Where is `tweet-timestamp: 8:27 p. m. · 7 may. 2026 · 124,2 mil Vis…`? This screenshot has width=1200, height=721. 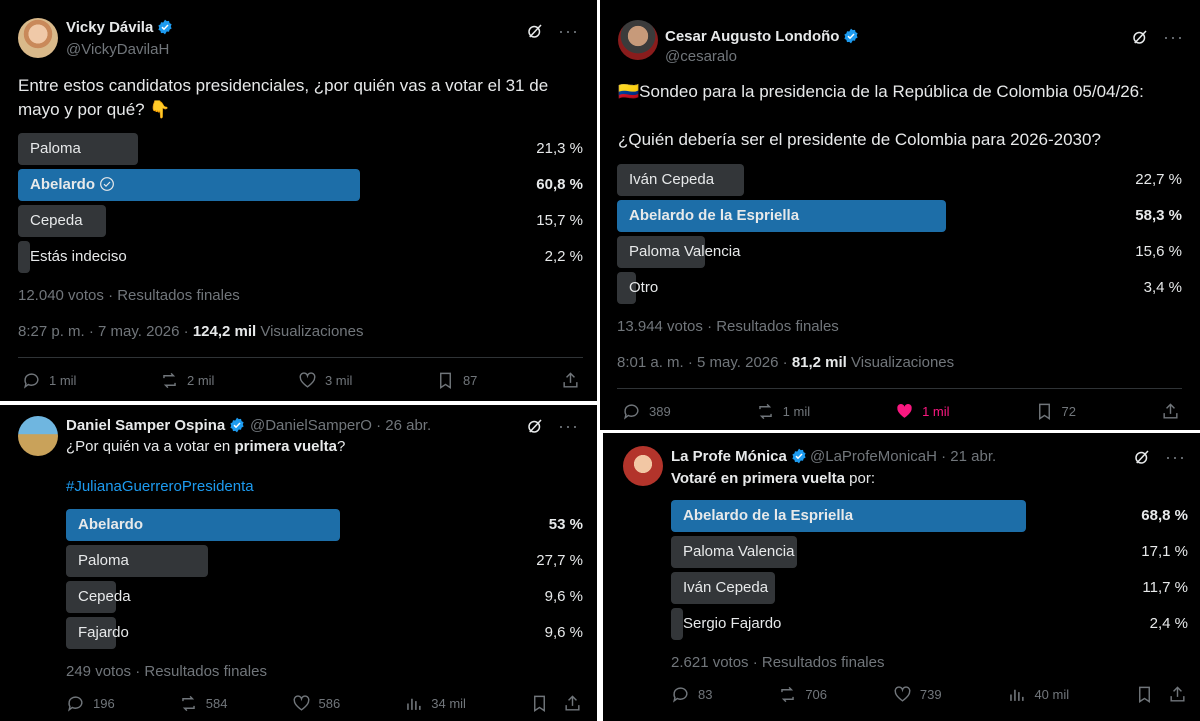
tweet-timestamp: 8:27 p. m. · 7 may. 2026 · 124,2 mil Vis… is located at coordinates (191, 331).